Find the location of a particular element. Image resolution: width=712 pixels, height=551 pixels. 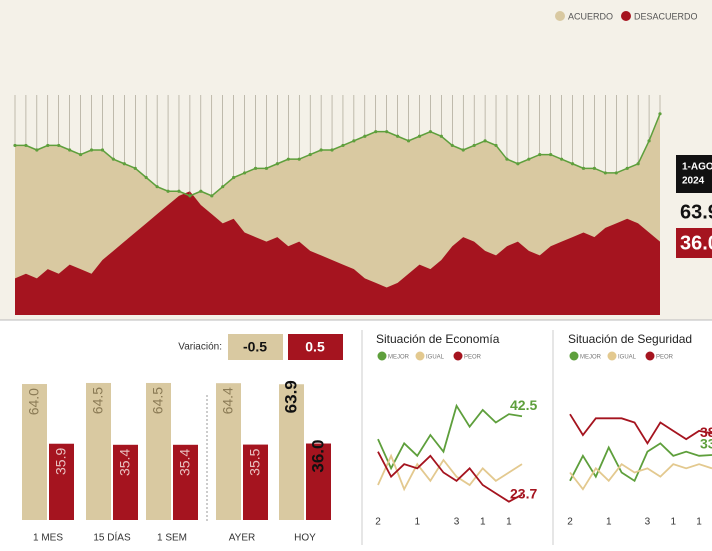

value-label: 33.2 is located at coordinates (706, 444).